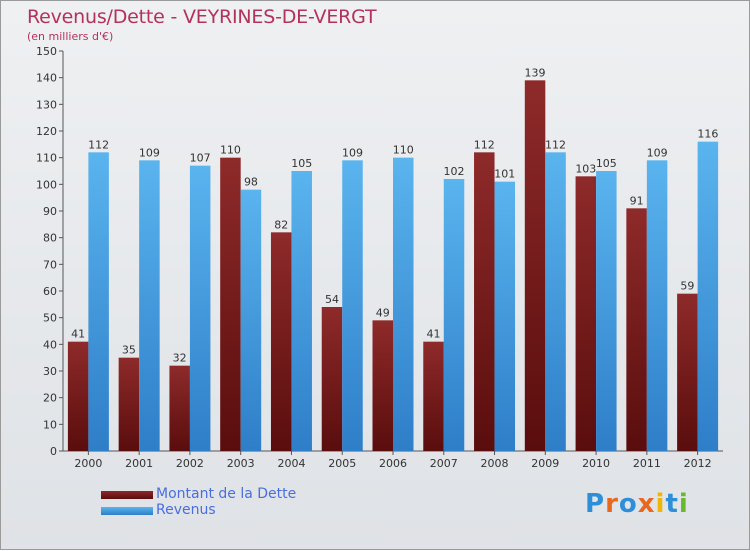 The height and width of the screenshot is (551, 750). What do you see at coordinates (46, 78) in the screenshot?
I see `y-tick-label: 140` at bounding box center [46, 78].